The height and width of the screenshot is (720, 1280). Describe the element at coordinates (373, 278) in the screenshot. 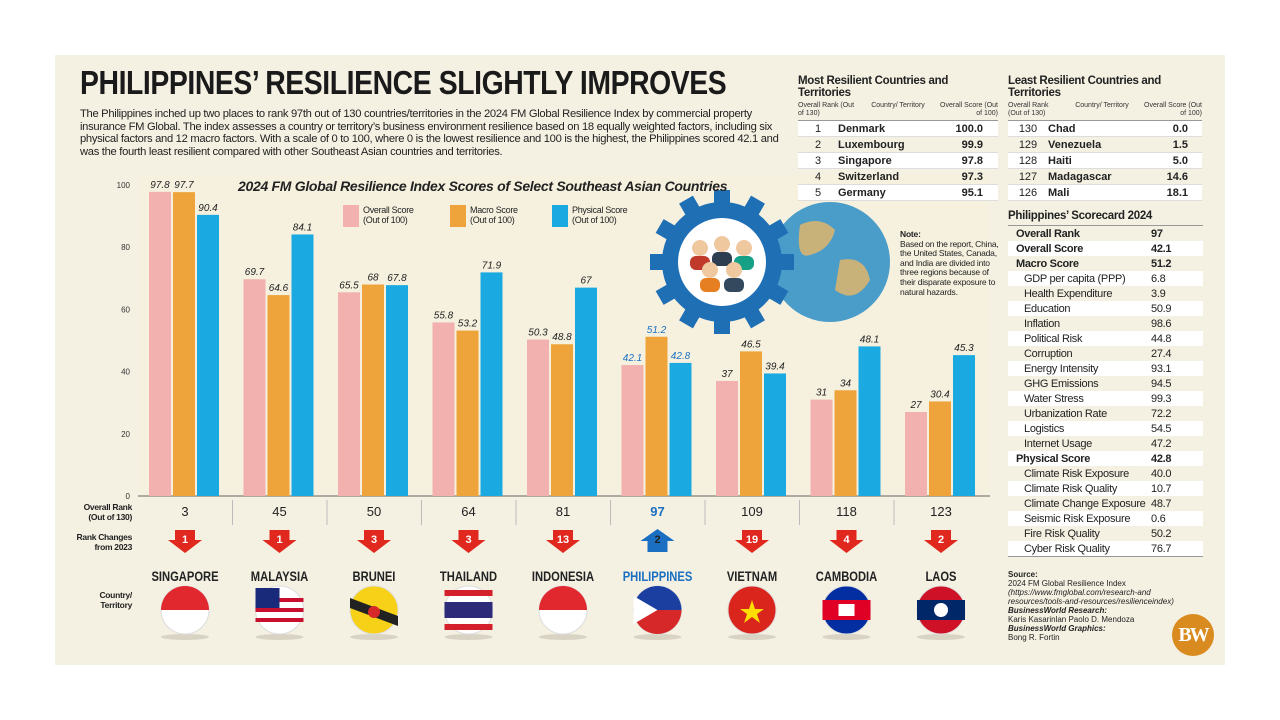

I see `data-label: 68` at that location.